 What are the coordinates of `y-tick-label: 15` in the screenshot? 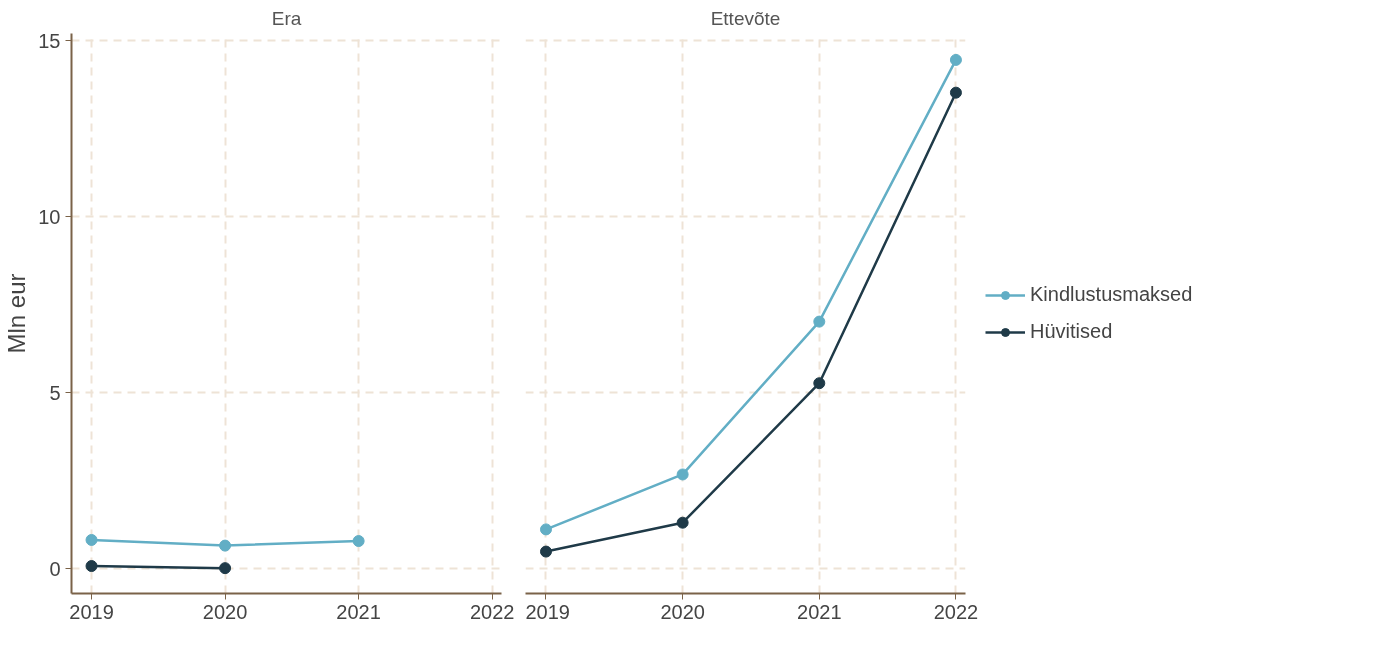 It's located at (49, 40).